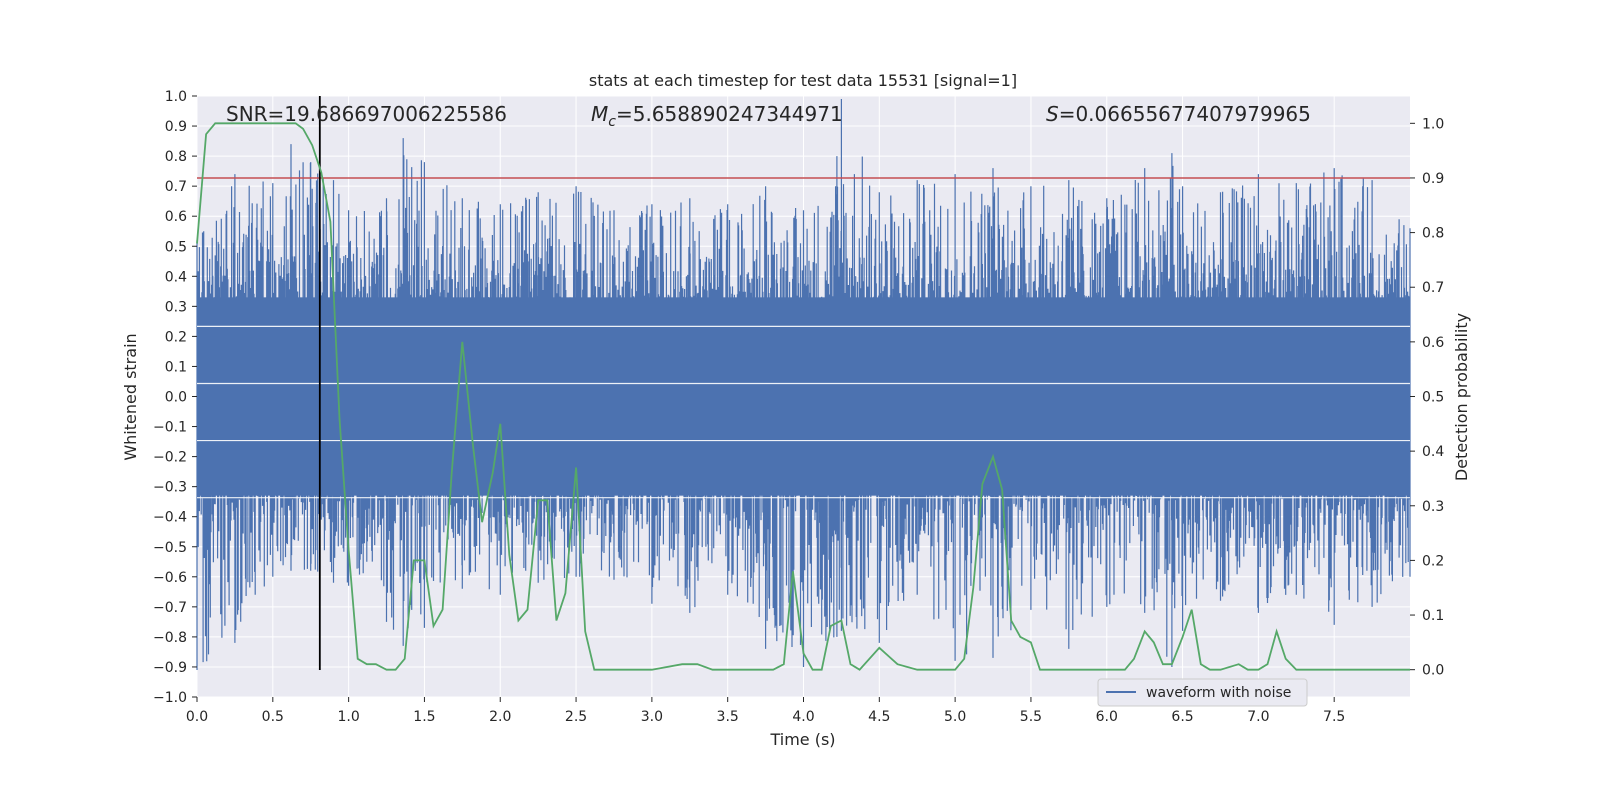 The image size is (1600, 800). What do you see at coordinates (1258, 717) in the screenshot?
I see `x-tick-label: 7.0` at bounding box center [1258, 717].